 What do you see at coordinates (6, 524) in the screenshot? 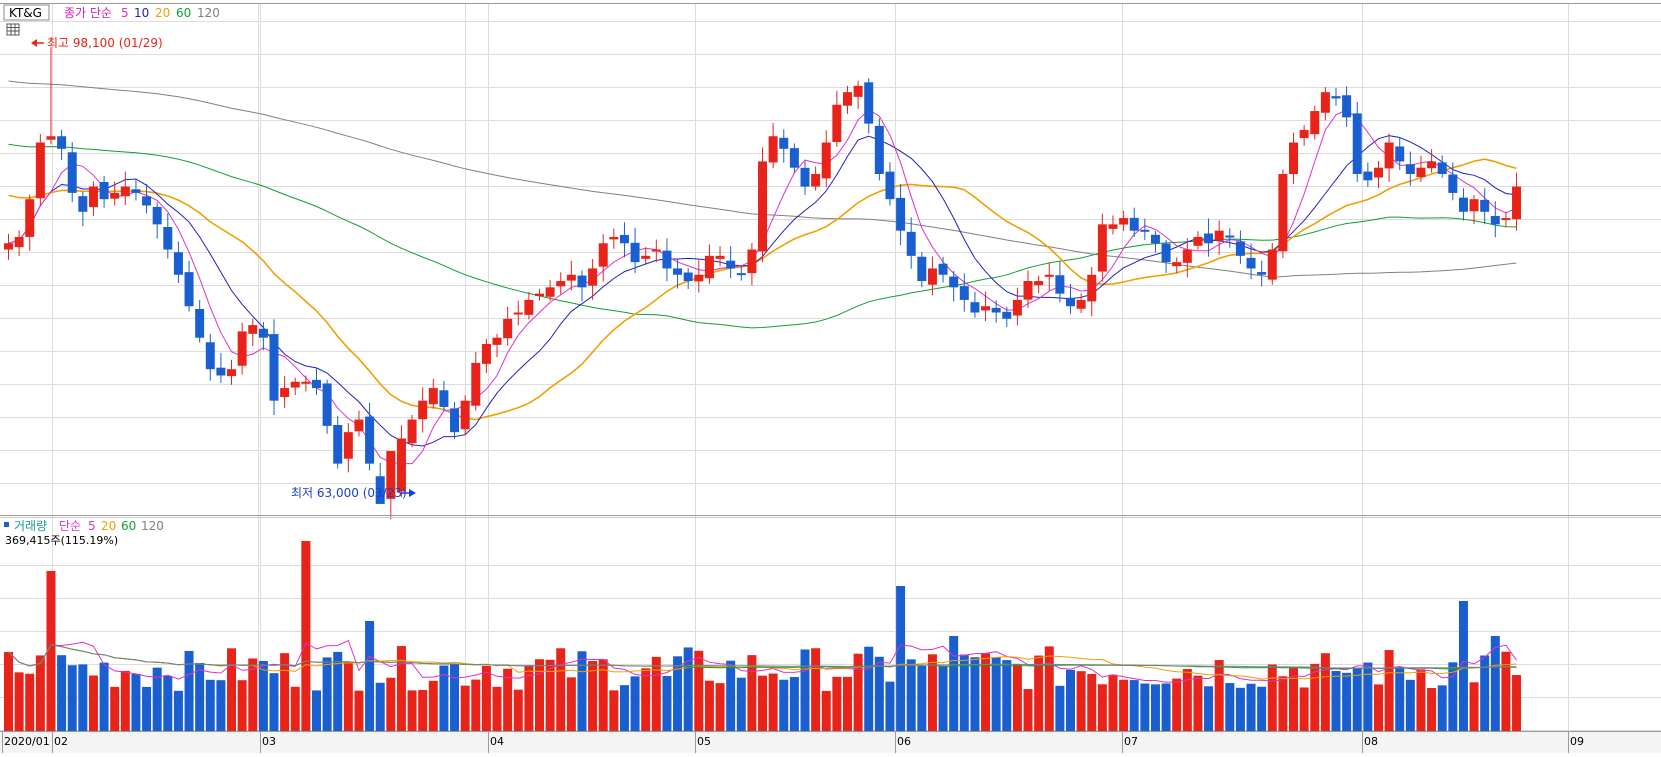
I see `volume-legend-marker` at bounding box center [6, 524].